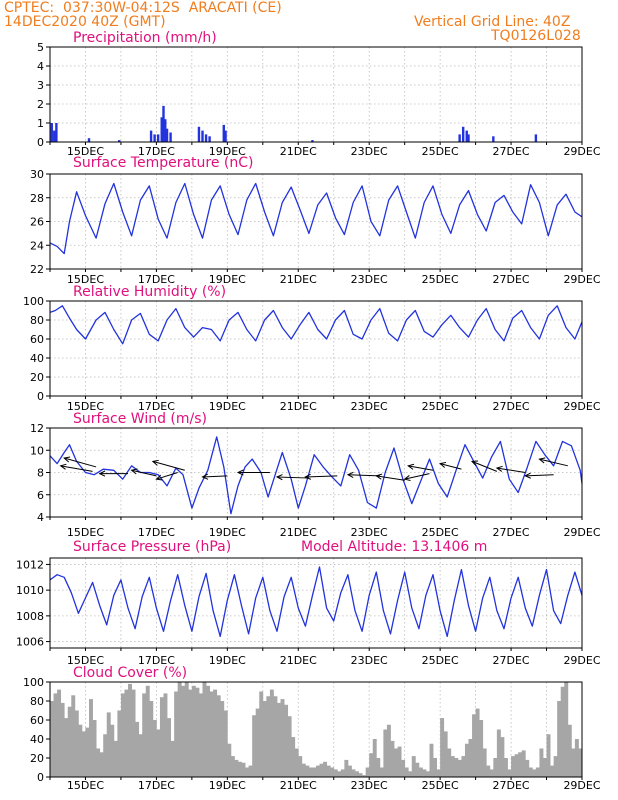  Describe the element at coordinates (40, 104) in the screenshot. I see `y-tick-label: 2` at that location.